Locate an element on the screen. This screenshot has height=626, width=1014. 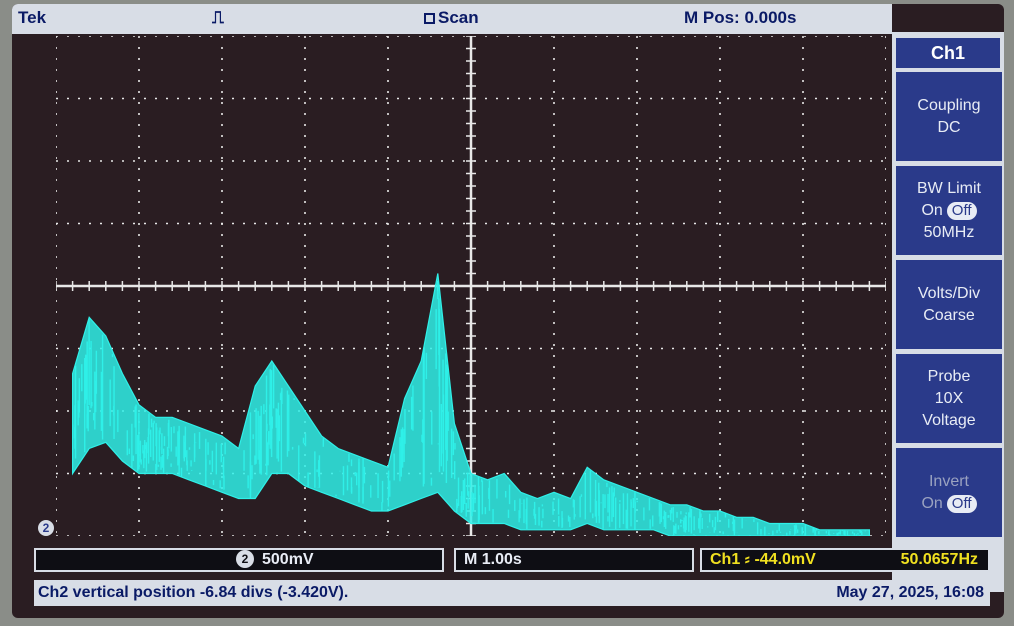
trigger-type-icon: ⎍ is located at coordinates (218, 17).